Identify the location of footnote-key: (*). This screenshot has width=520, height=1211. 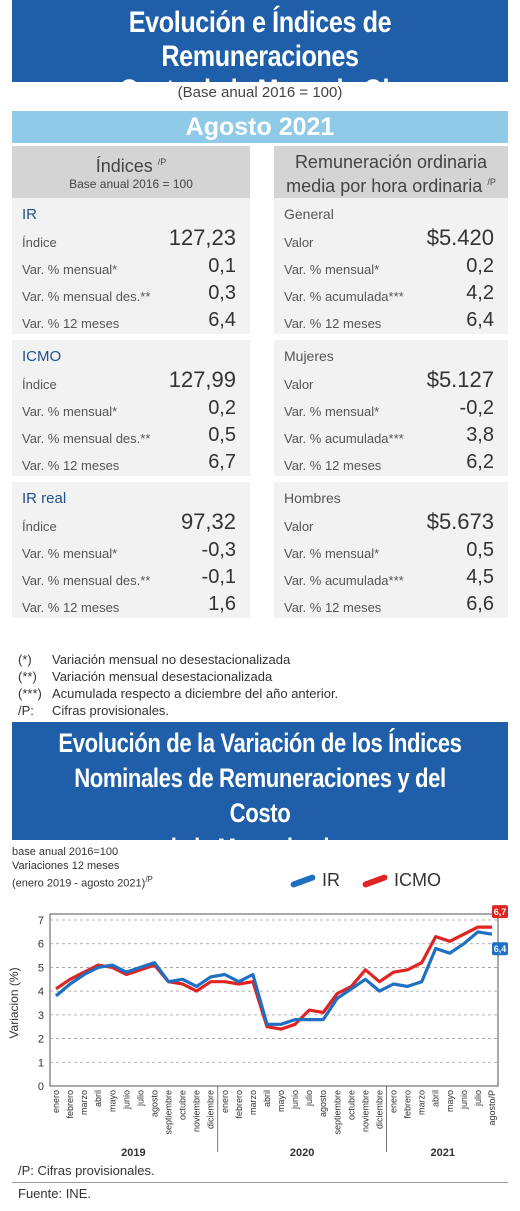
(25, 659).